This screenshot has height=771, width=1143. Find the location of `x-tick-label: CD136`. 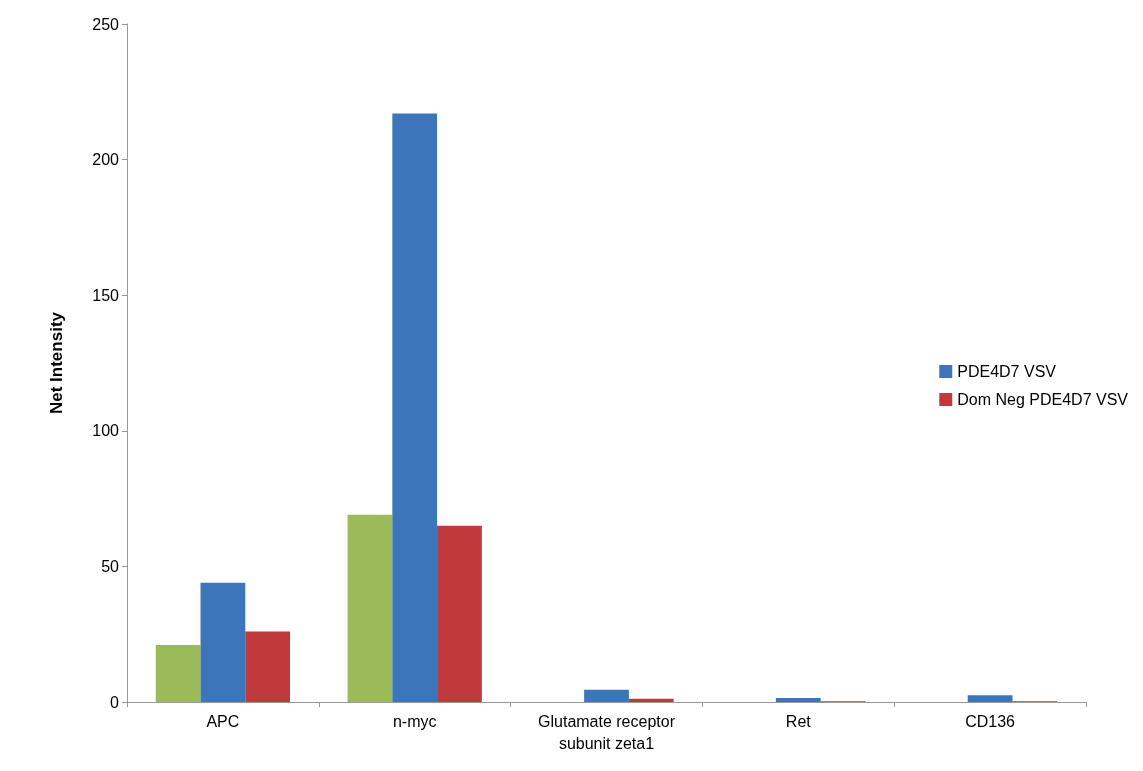

x-tick-label: CD136 is located at coordinates (990, 721).